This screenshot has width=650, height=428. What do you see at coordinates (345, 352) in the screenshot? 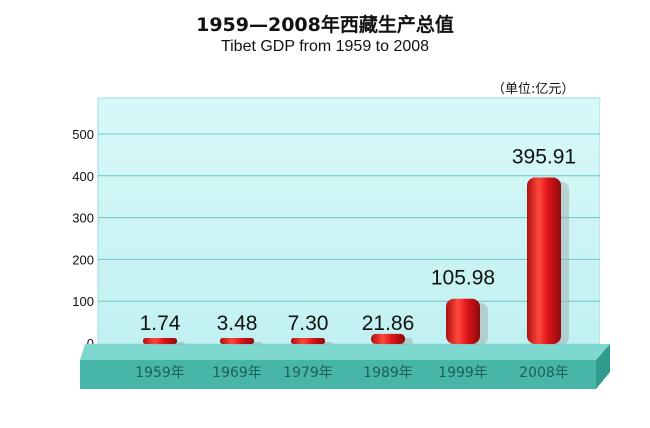
I see `base-top` at bounding box center [345, 352].